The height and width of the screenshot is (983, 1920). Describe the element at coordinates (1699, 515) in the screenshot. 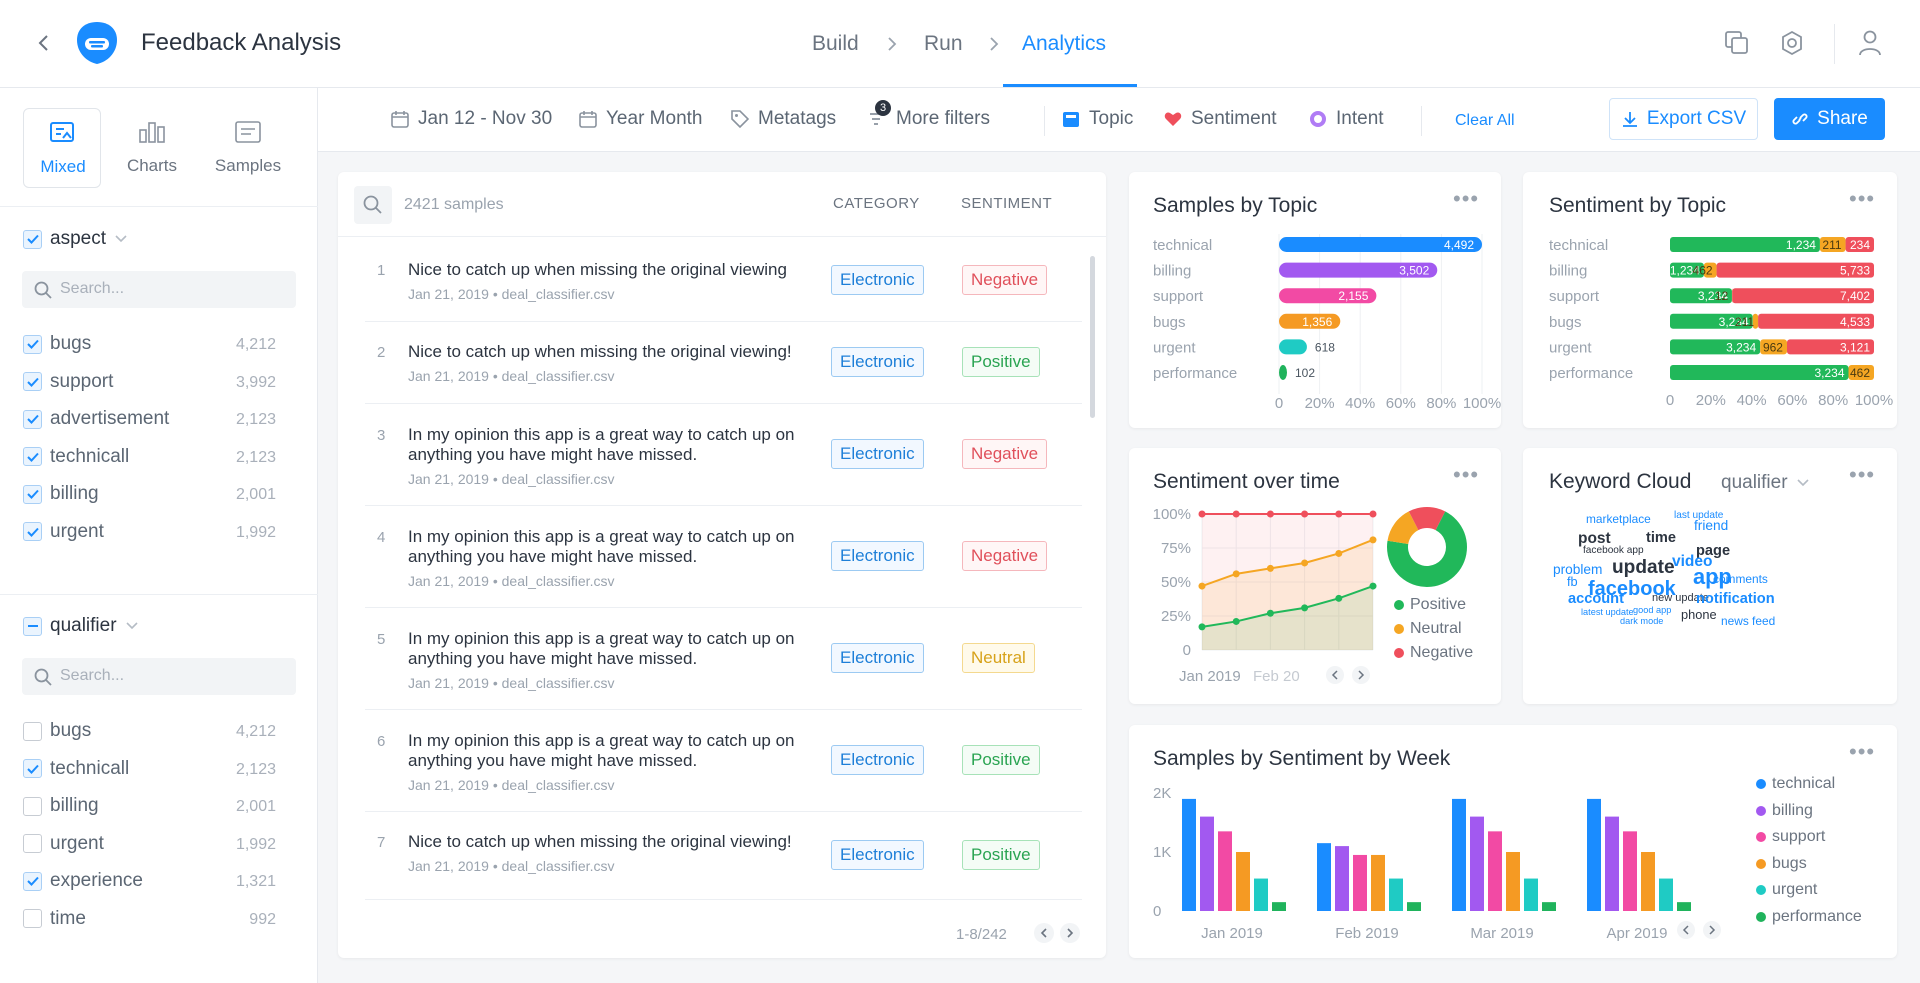

I see `keyword: last update` at that location.